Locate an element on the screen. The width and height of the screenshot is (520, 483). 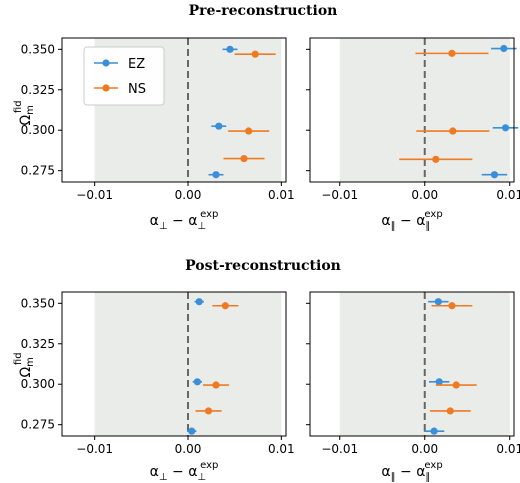
y-axis-label-bottom: Ωmfid is located at coordinates (24, 364).